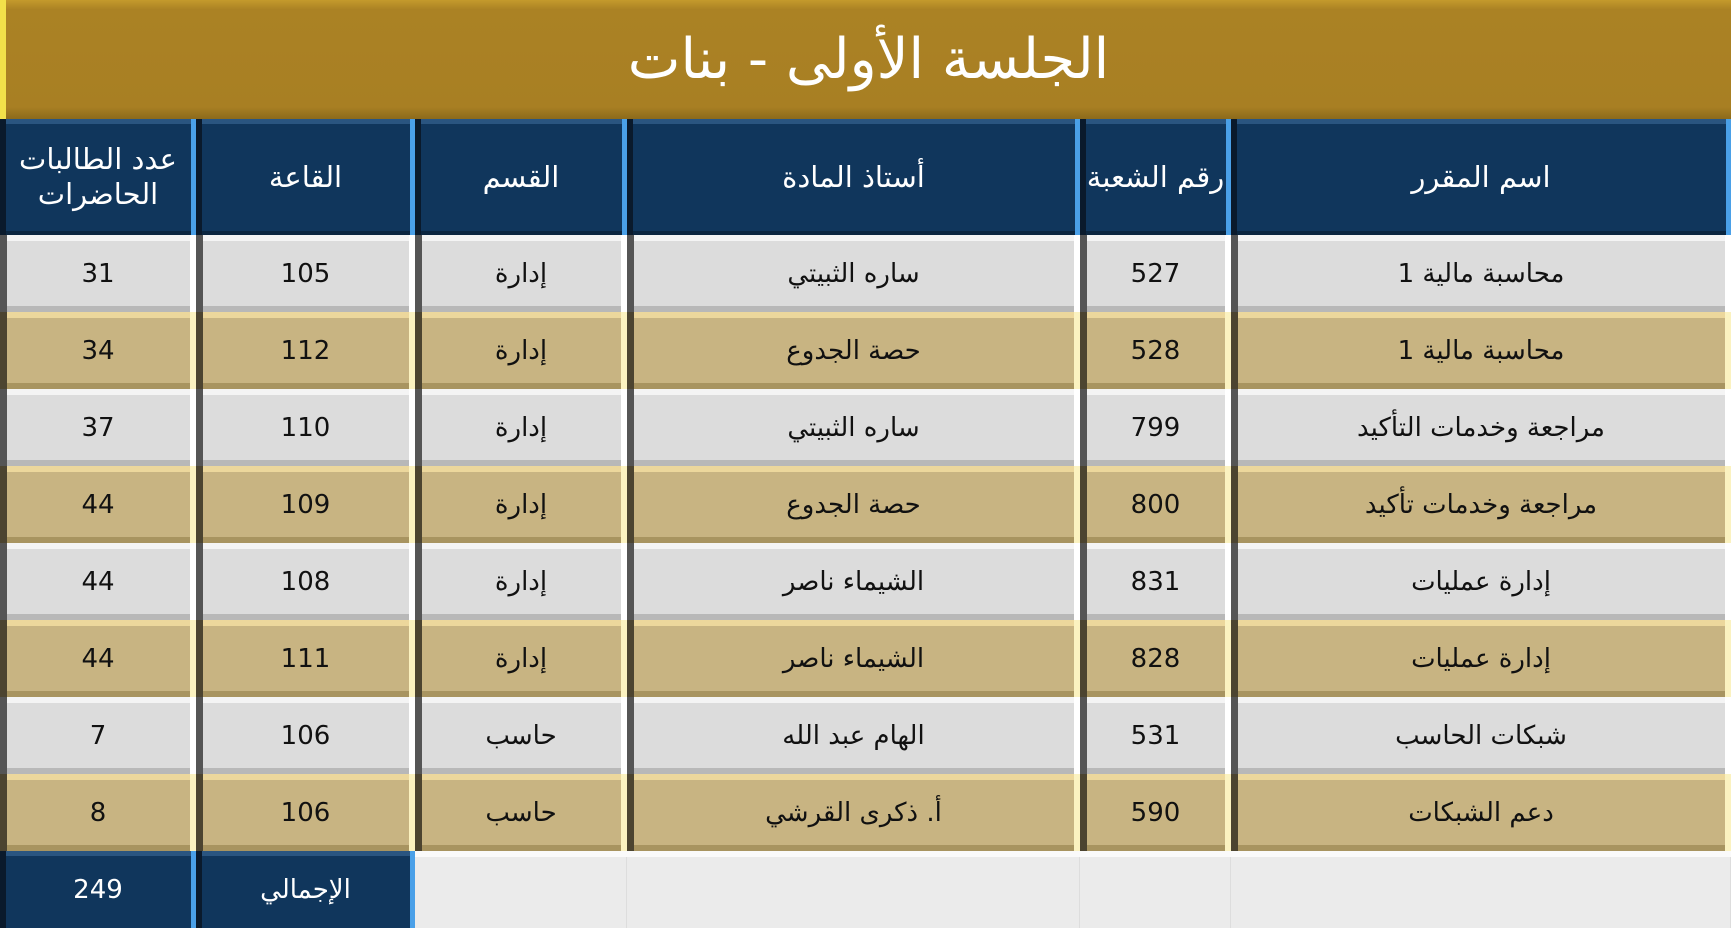 The image size is (1731, 930). What do you see at coordinates (1155, 273) in the screenshot?
I see `cell-section-number: 527` at bounding box center [1155, 273].